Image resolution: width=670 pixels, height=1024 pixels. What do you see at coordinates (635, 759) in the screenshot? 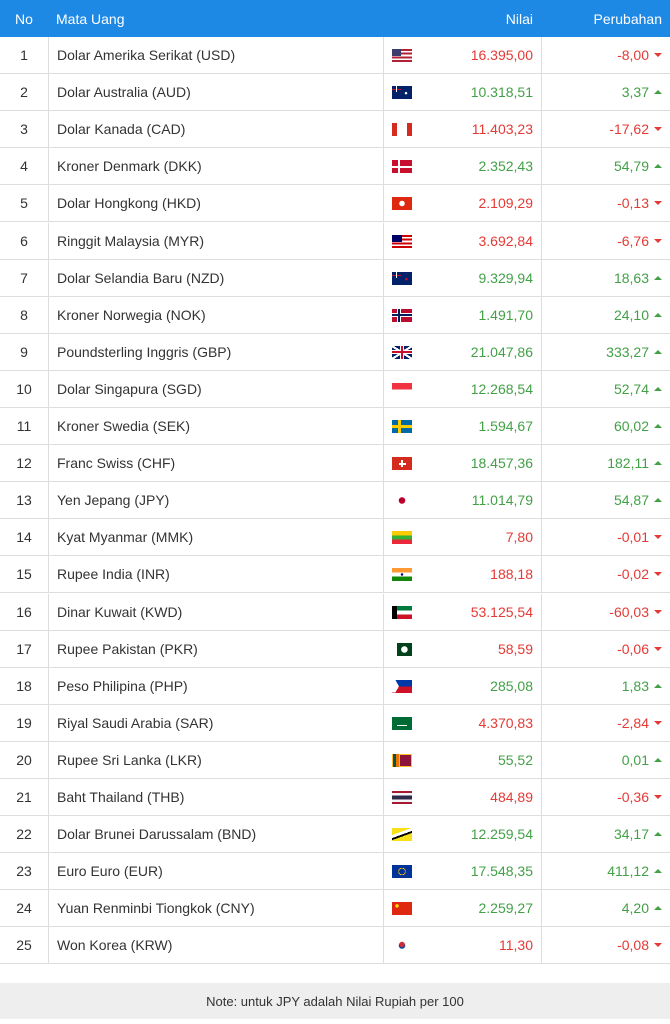
I see `change: 0,01` at bounding box center [635, 759].